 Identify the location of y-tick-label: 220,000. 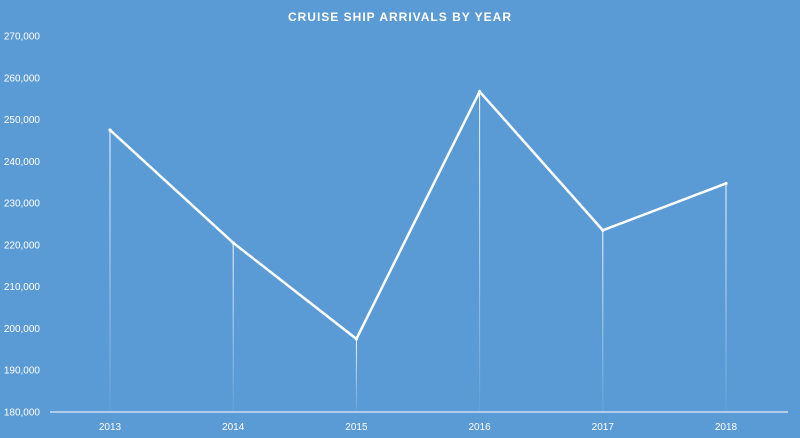
(22, 245).